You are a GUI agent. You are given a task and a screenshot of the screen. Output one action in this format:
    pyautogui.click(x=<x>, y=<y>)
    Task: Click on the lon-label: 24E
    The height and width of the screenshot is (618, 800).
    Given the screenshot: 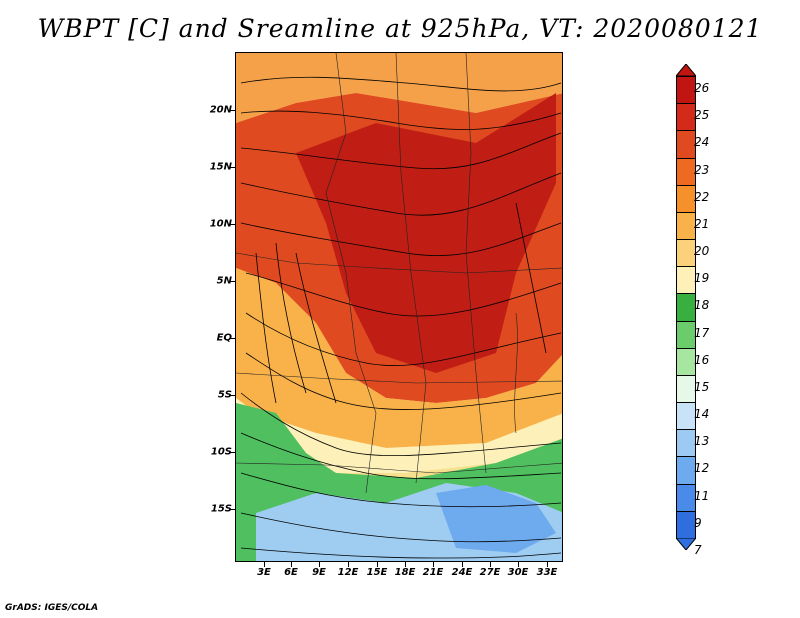 What is the action you would take?
    pyautogui.click(x=462, y=572)
    